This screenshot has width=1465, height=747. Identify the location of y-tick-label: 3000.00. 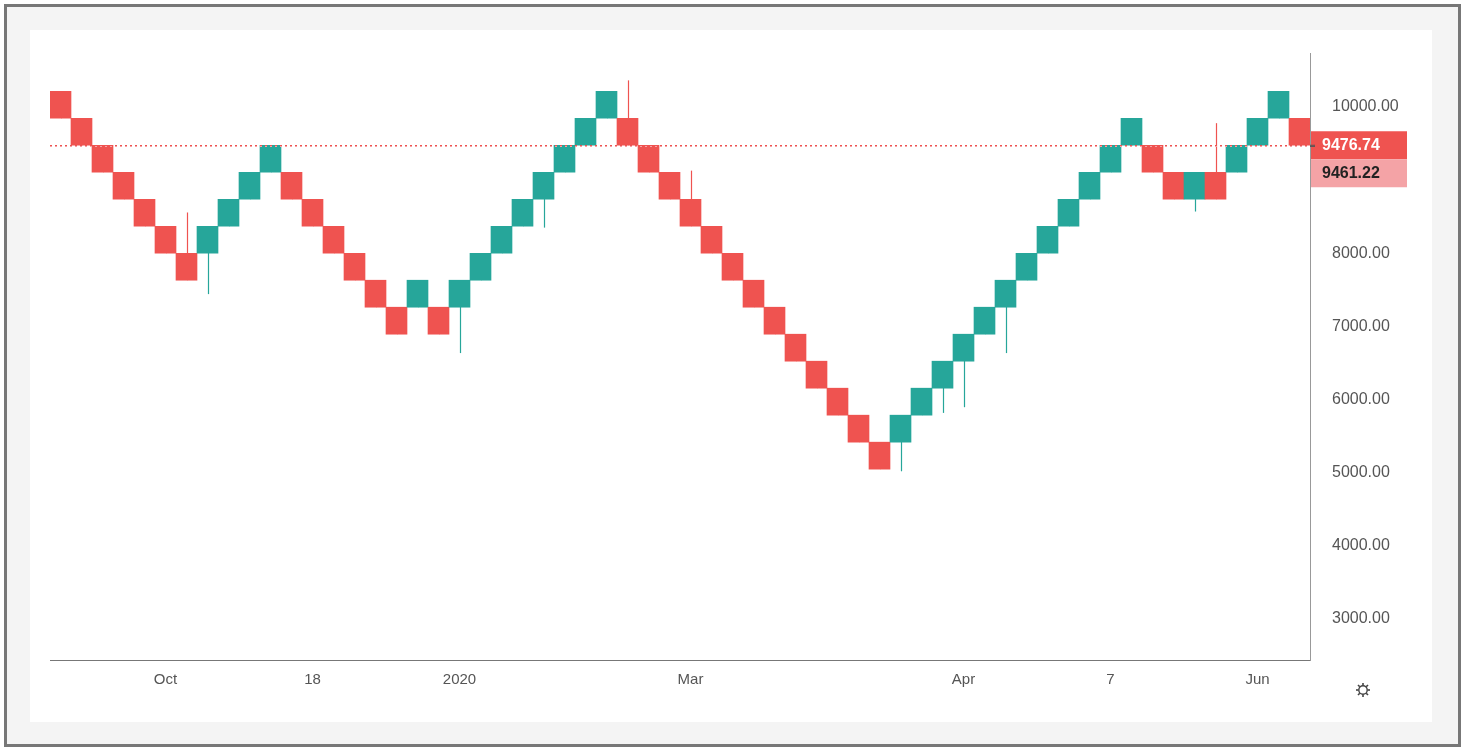
(1361, 618).